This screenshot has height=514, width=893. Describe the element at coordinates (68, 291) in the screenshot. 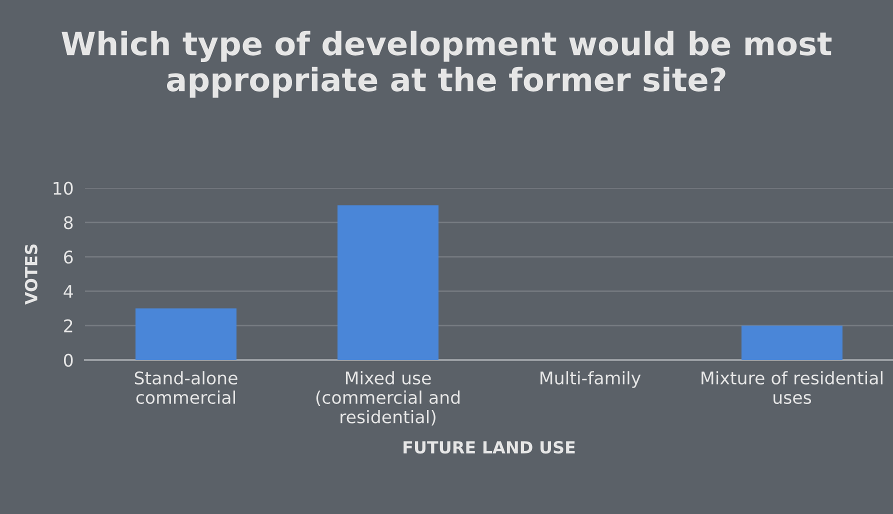

I see `y-tick-label: 4` at that location.